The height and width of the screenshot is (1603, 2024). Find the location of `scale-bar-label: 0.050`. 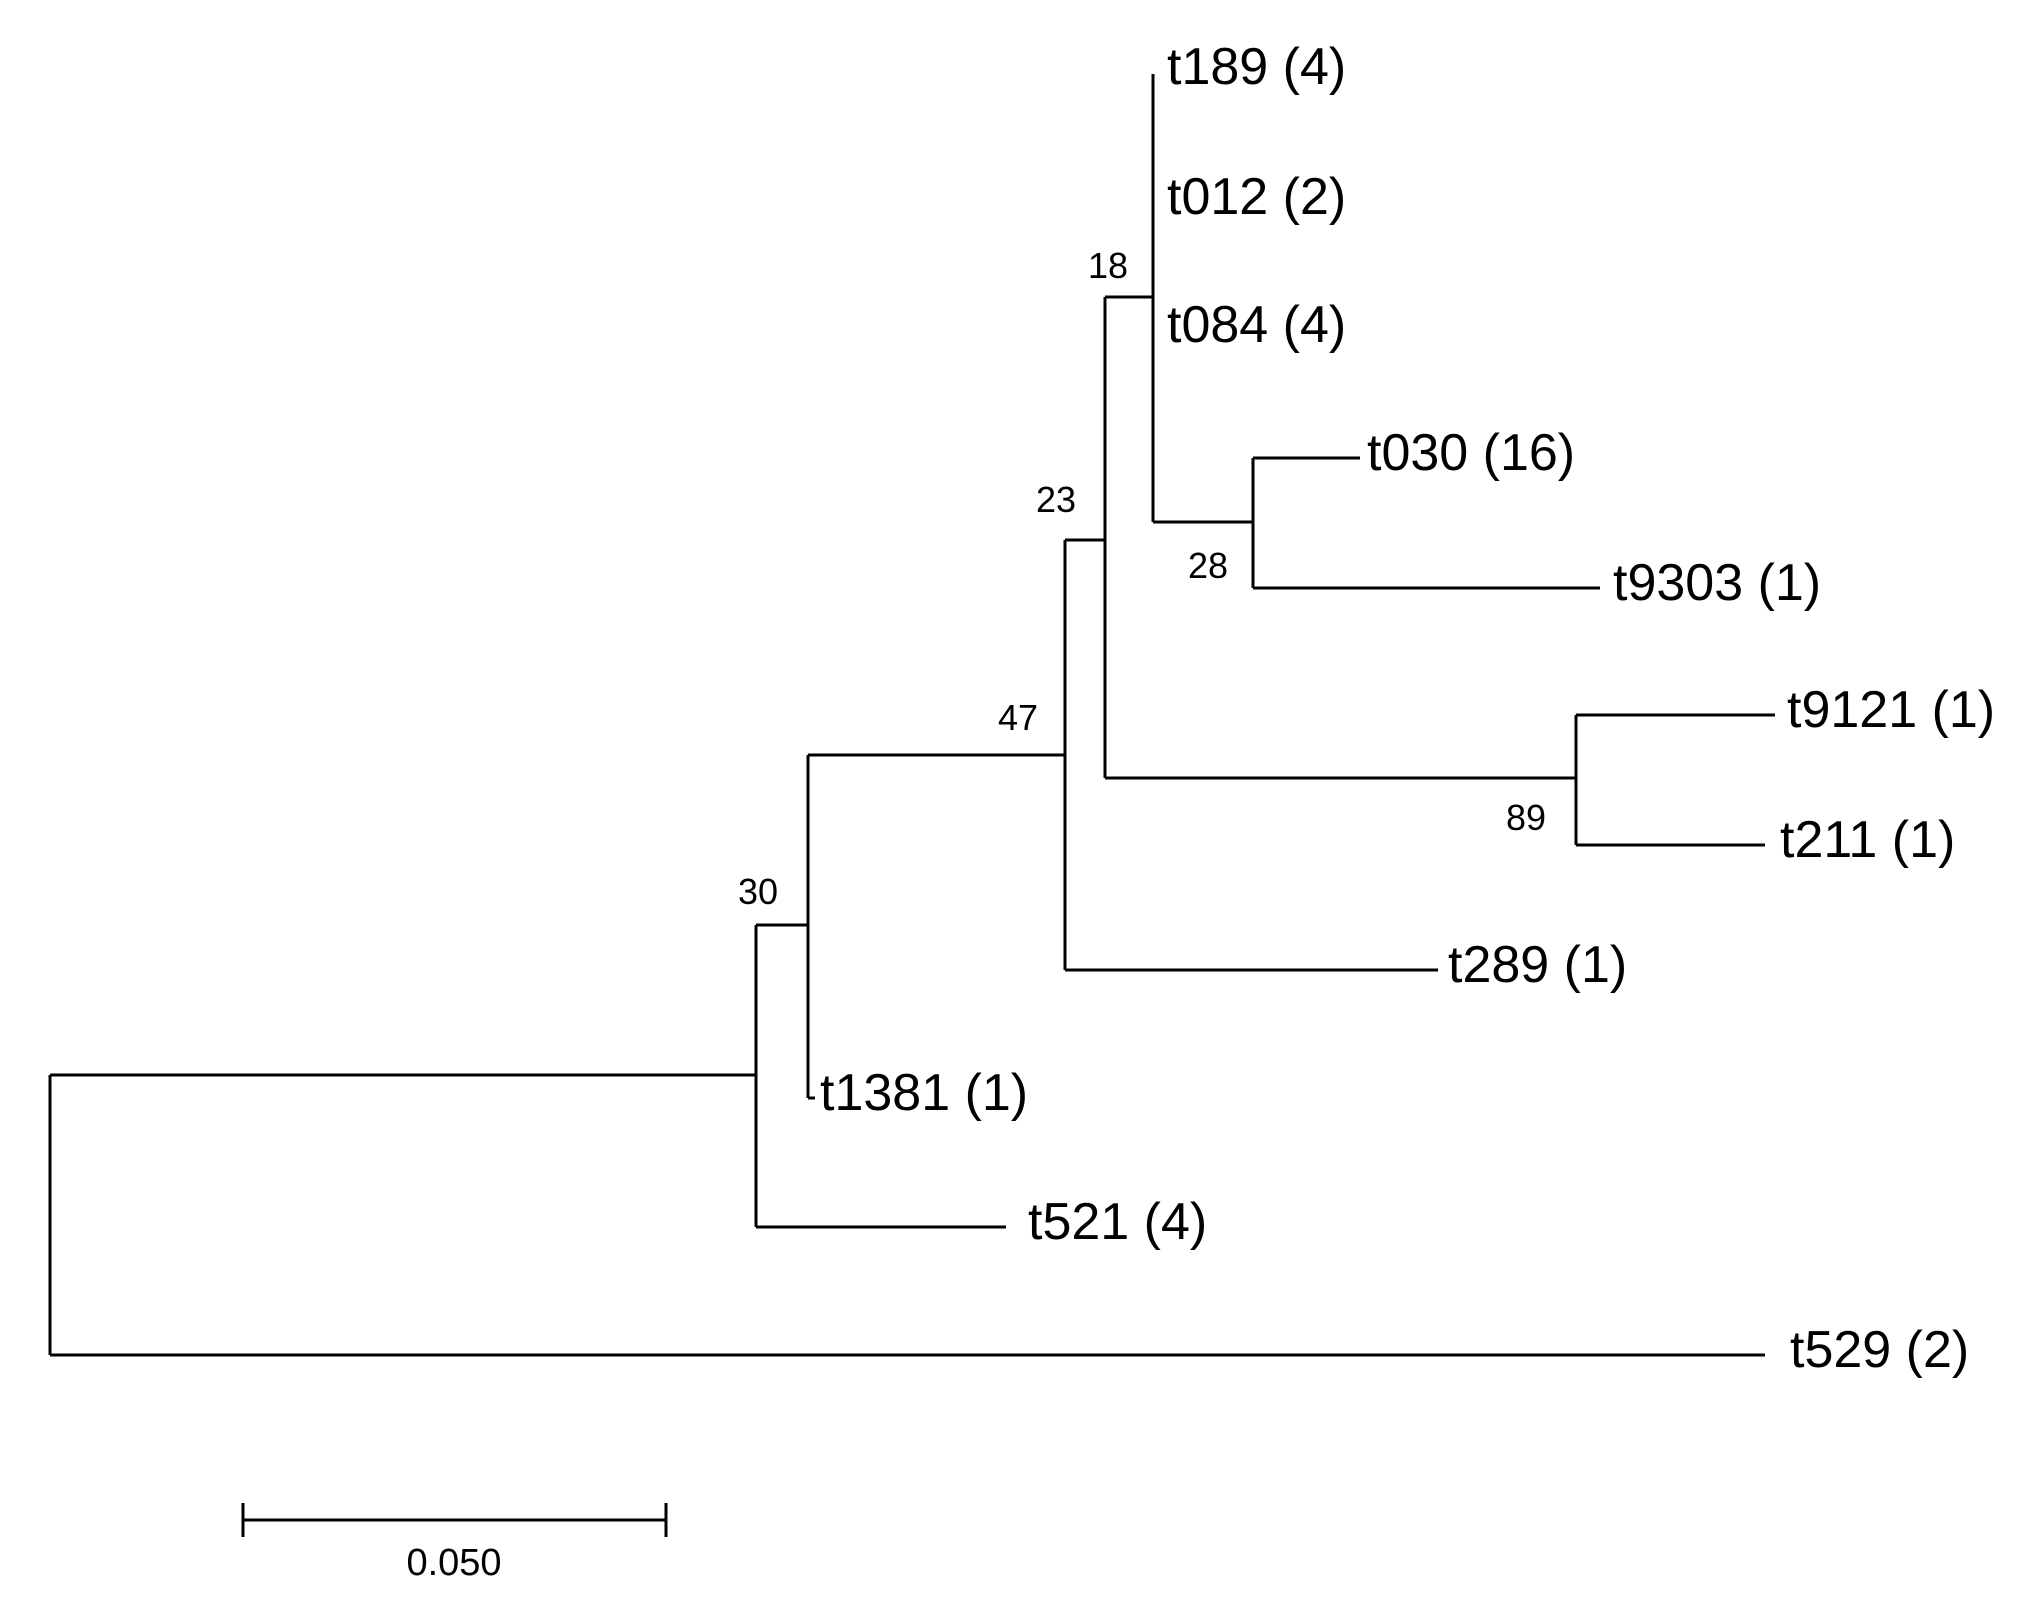

scale-bar-label: 0.050 is located at coordinates (453, 1563).